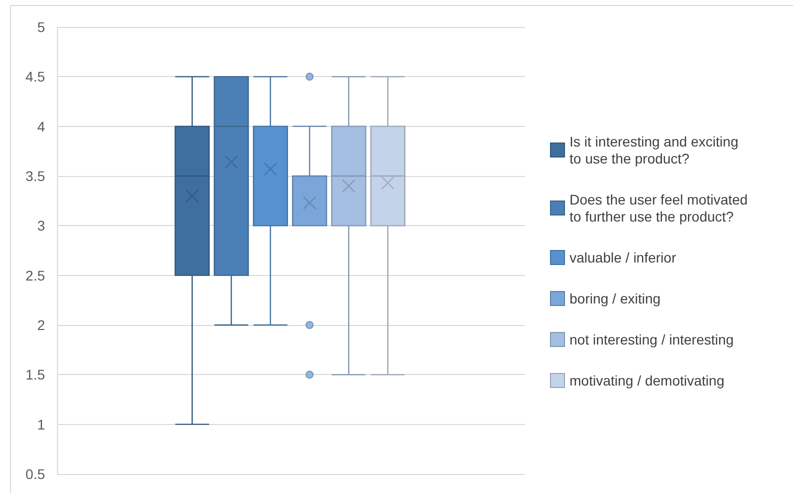 The height and width of the screenshot is (493, 793). Describe the element at coordinates (41, 126) in the screenshot. I see `y-tick-label: 4` at that location.